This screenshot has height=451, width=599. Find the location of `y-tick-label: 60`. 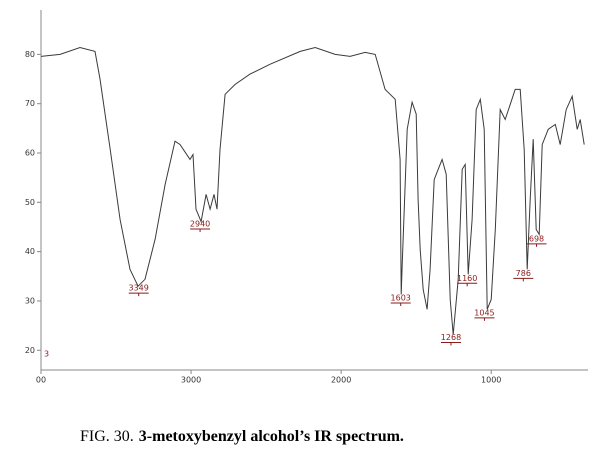

y-tick-label: 60 is located at coordinates (30, 153).